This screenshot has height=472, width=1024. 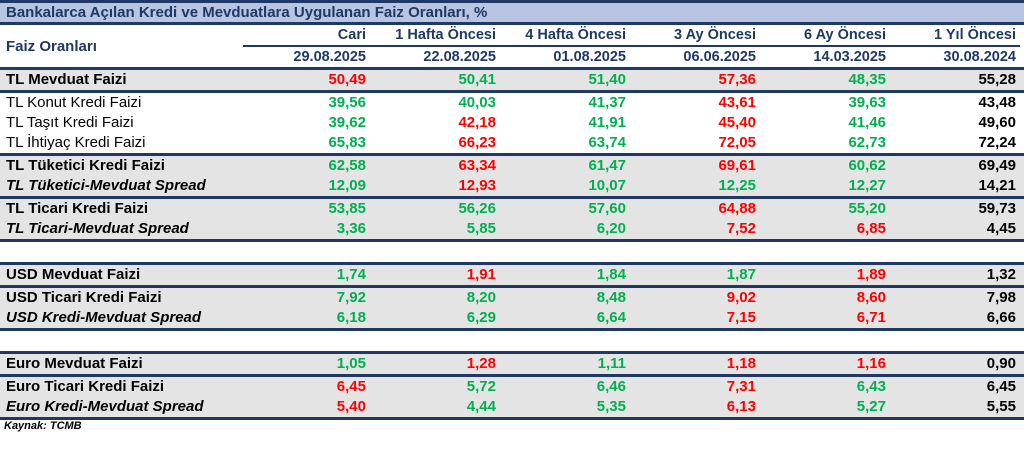 I want to click on value-cell: 6,20, so click(x=611, y=228).